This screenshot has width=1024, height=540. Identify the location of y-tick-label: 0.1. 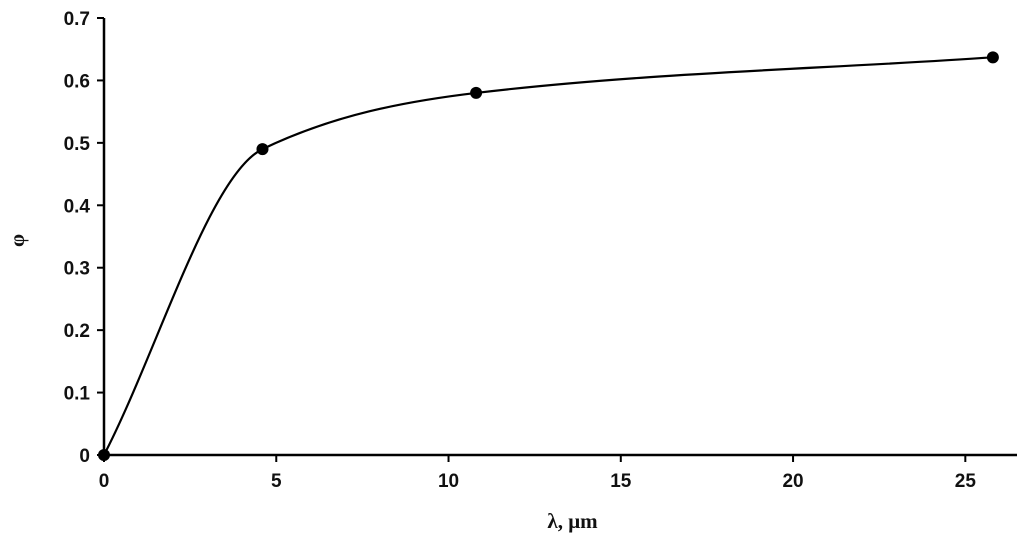
(77, 394).